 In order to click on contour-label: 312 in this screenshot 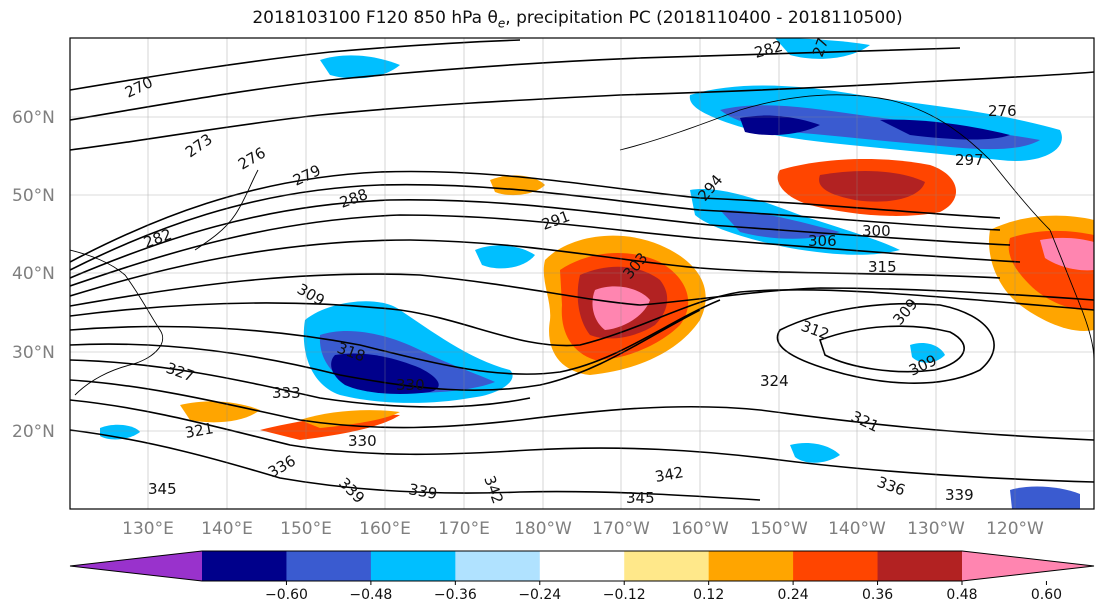, I will do `click(815, 330)`.